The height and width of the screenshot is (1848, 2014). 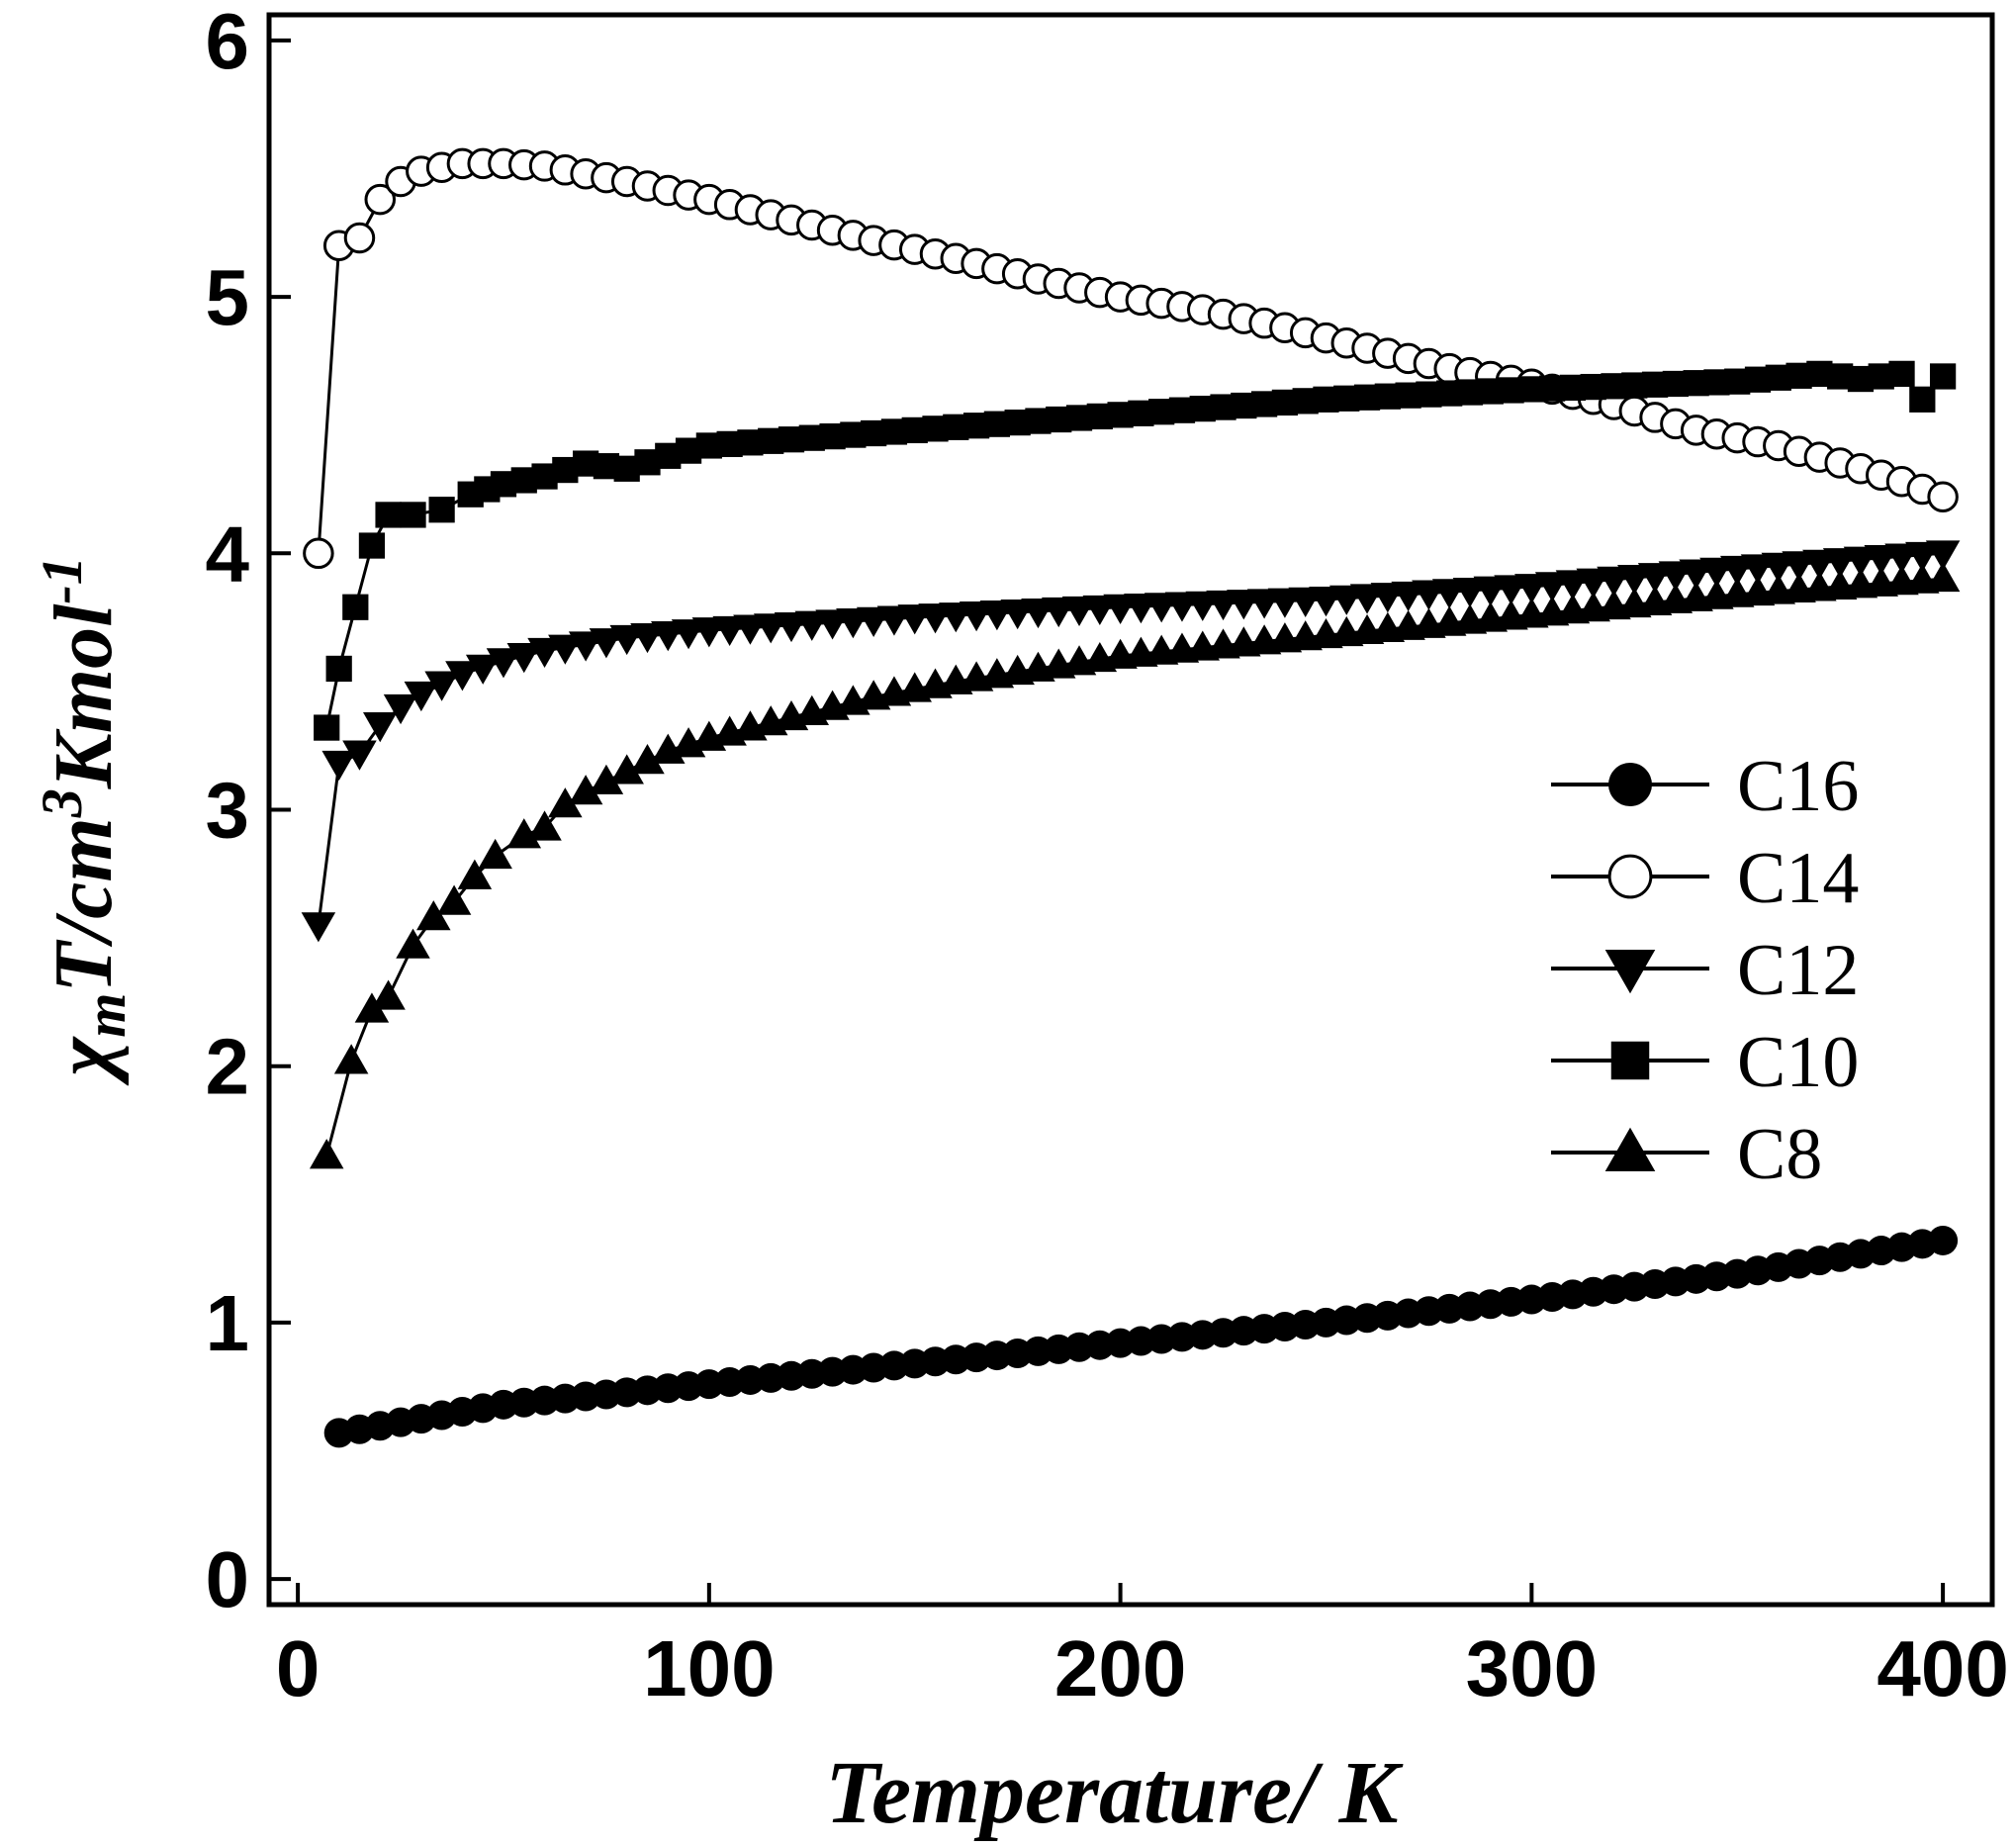 What do you see at coordinates (228, 1323) in the screenshot?
I see `y-tick-label: 1` at bounding box center [228, 1323].